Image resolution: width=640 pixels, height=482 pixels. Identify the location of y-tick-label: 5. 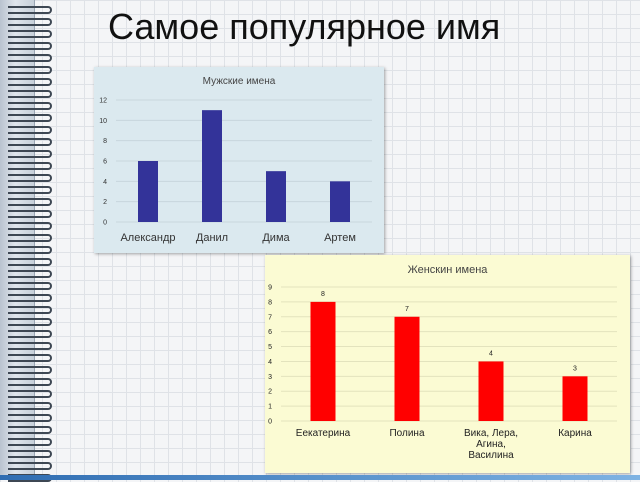
(270, 347).